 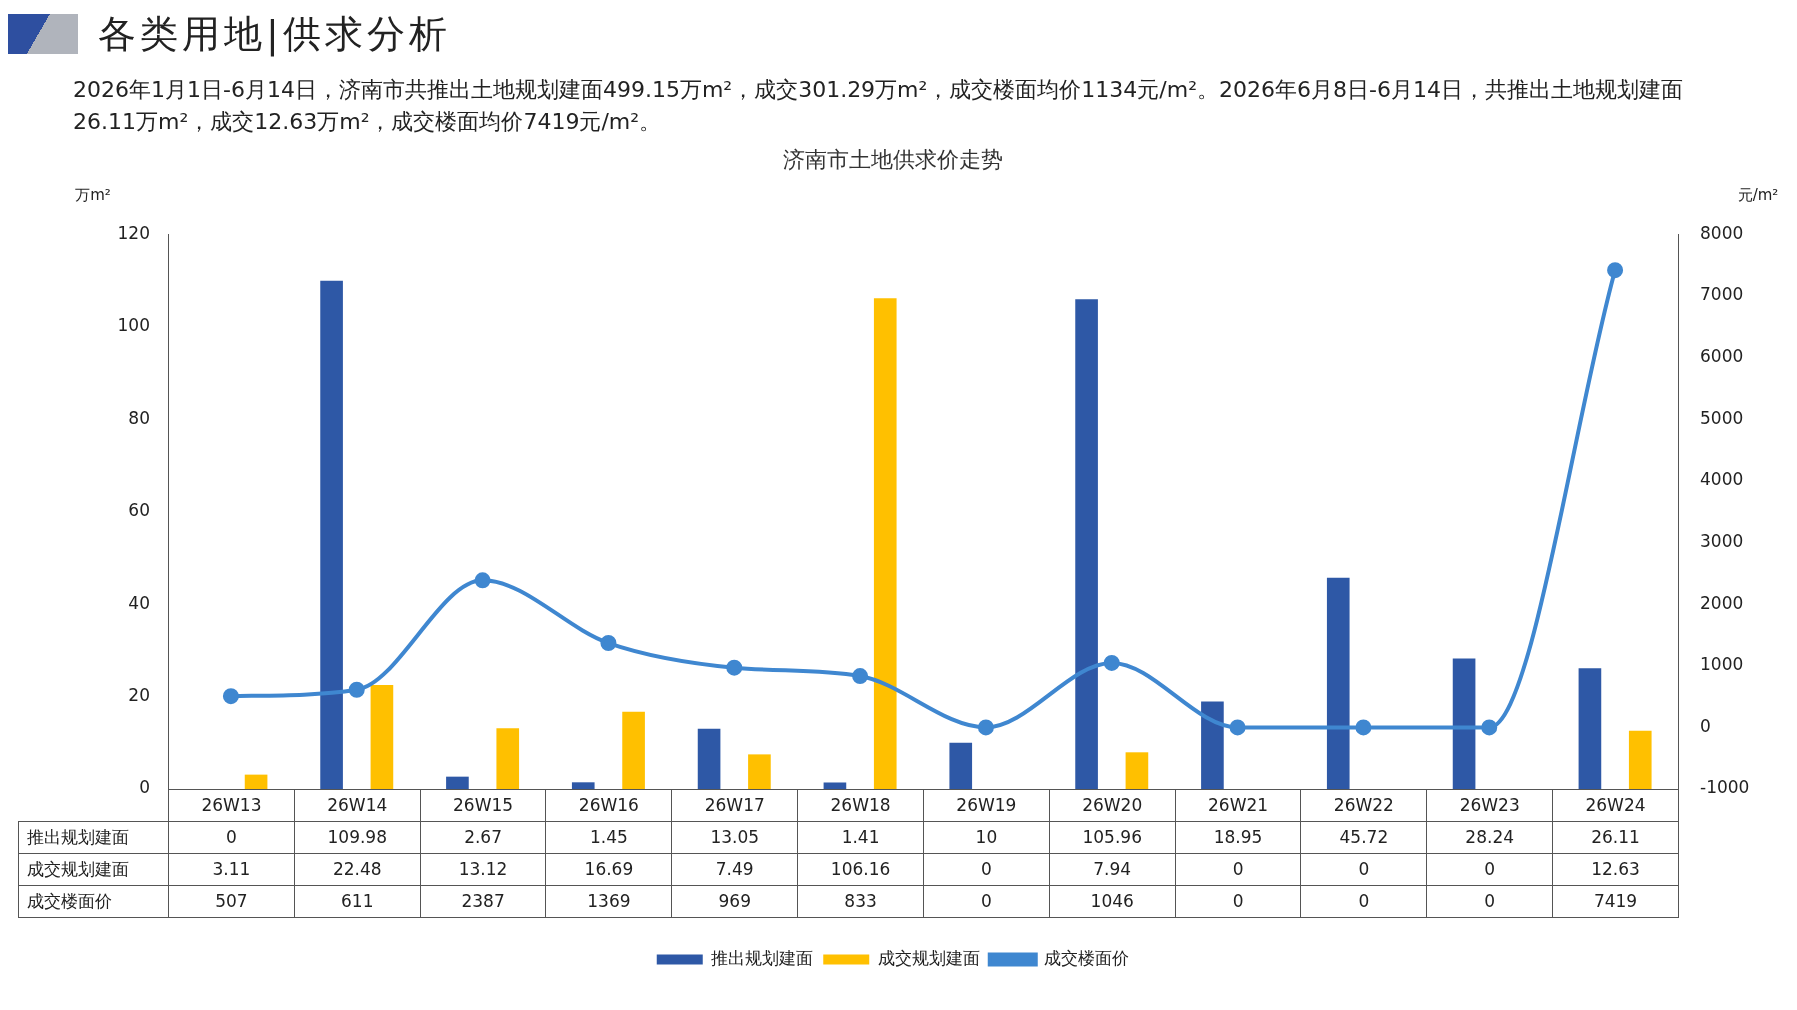 What do you see at coordinates (1722, 294) in the screenshot?
I see `y2-tick-label: 7000` at bounding box center [1722, 294].